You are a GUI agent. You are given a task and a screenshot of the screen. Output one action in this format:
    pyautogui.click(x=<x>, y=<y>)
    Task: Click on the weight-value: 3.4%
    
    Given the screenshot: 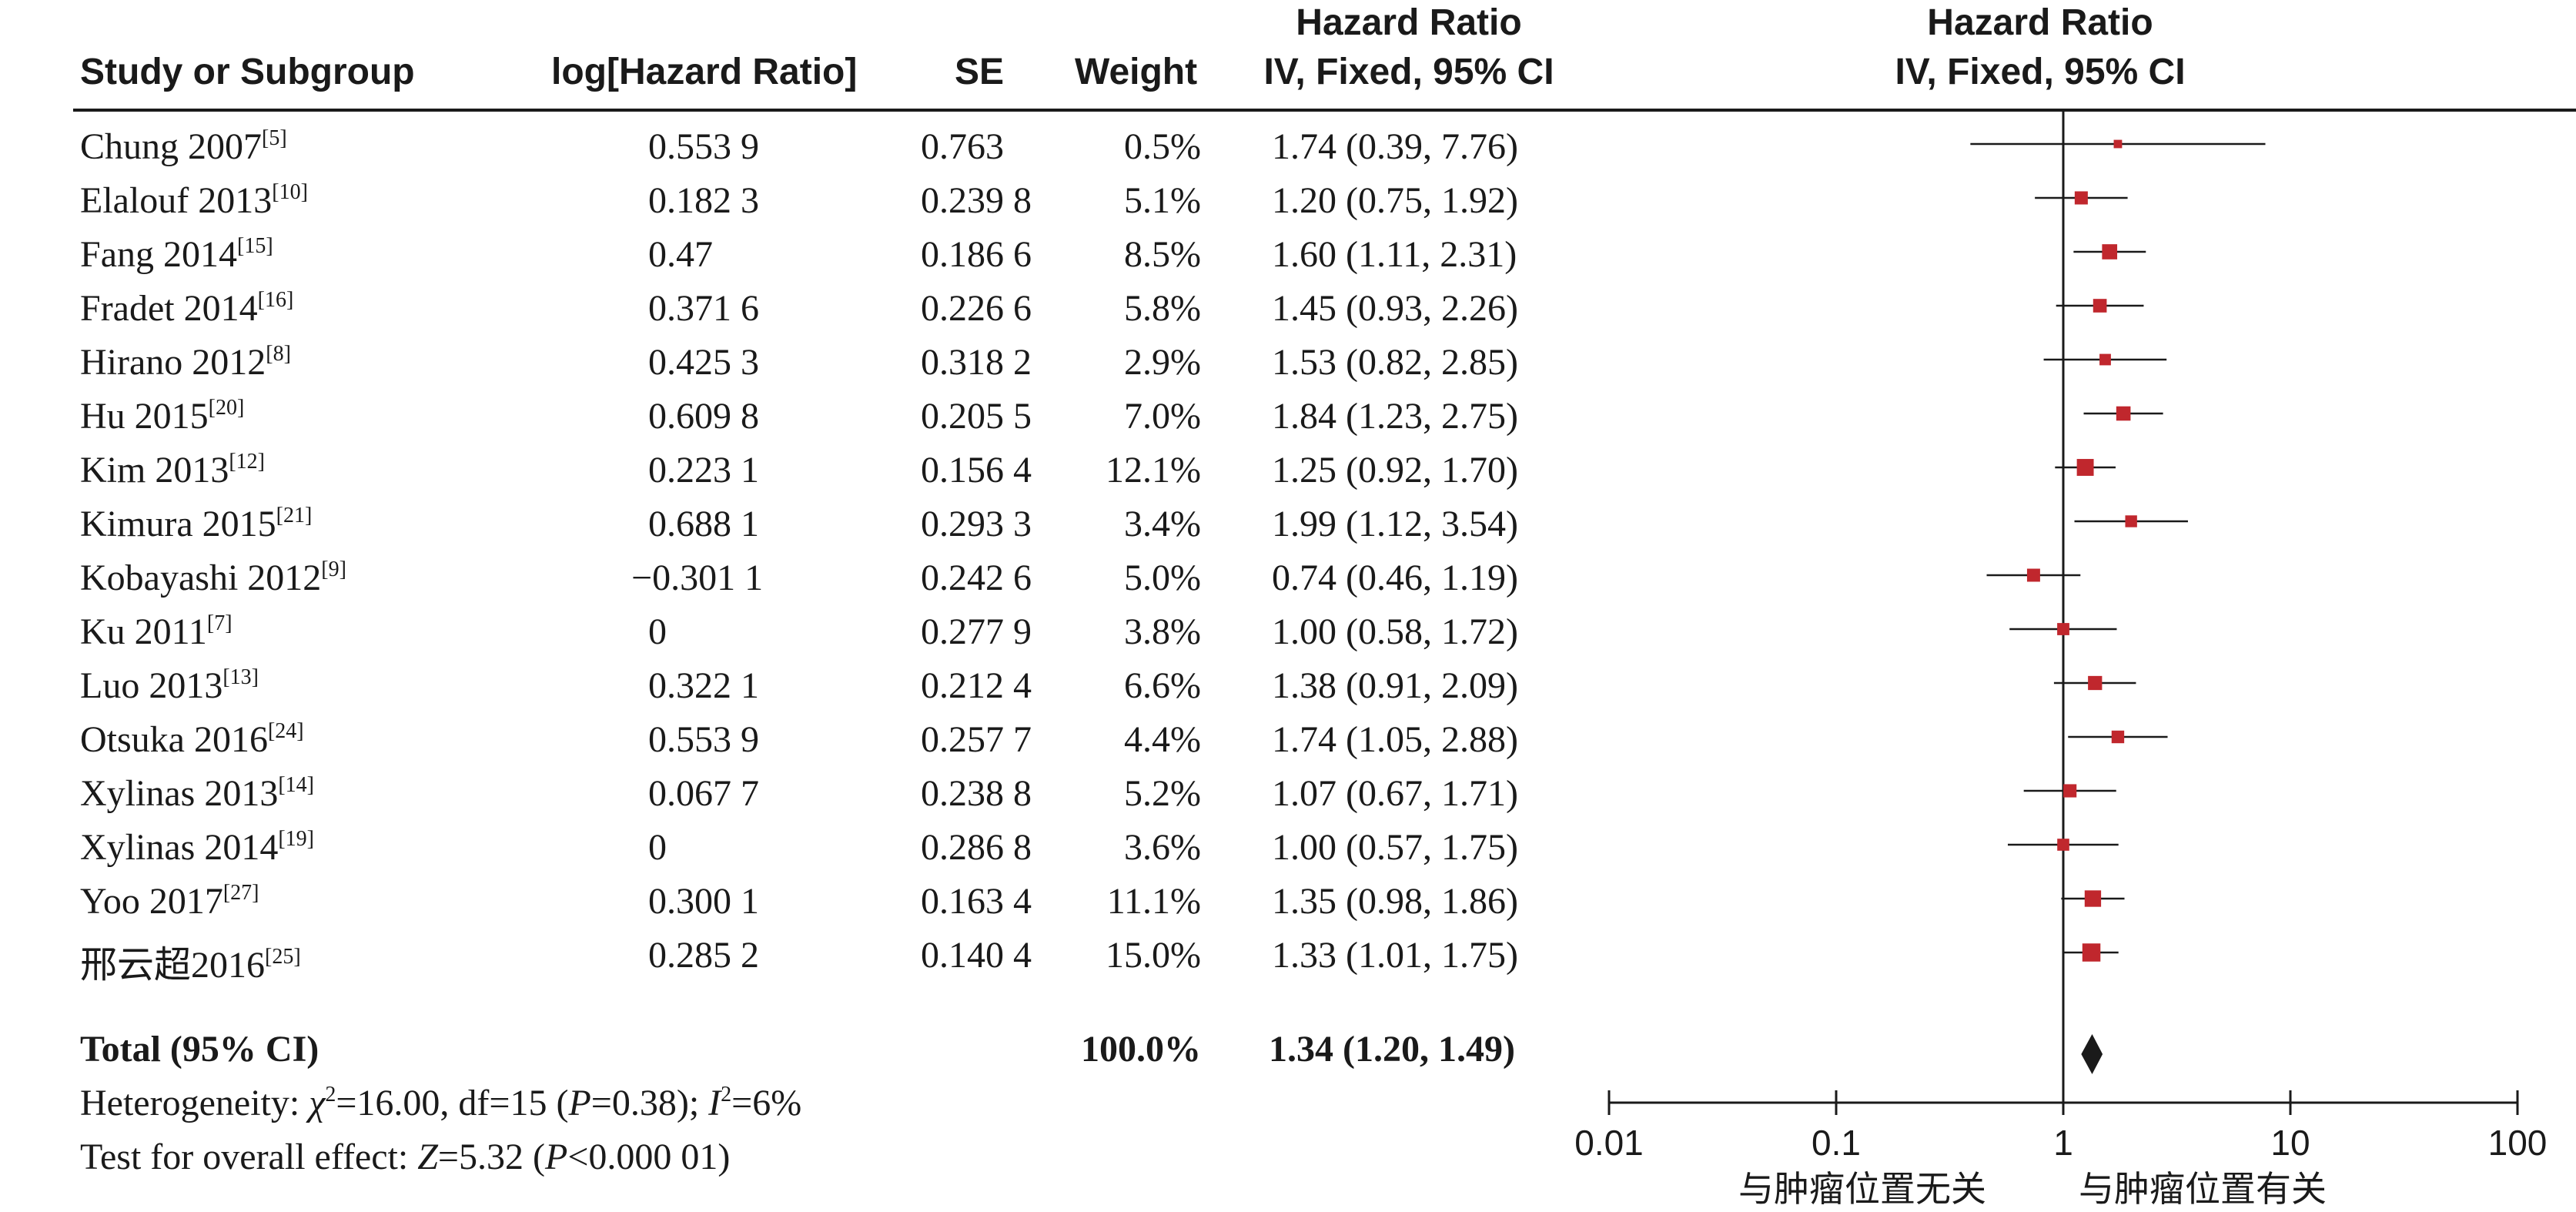 What is the action you would take?
    pyautogui.click(x=1163, y=524)
    